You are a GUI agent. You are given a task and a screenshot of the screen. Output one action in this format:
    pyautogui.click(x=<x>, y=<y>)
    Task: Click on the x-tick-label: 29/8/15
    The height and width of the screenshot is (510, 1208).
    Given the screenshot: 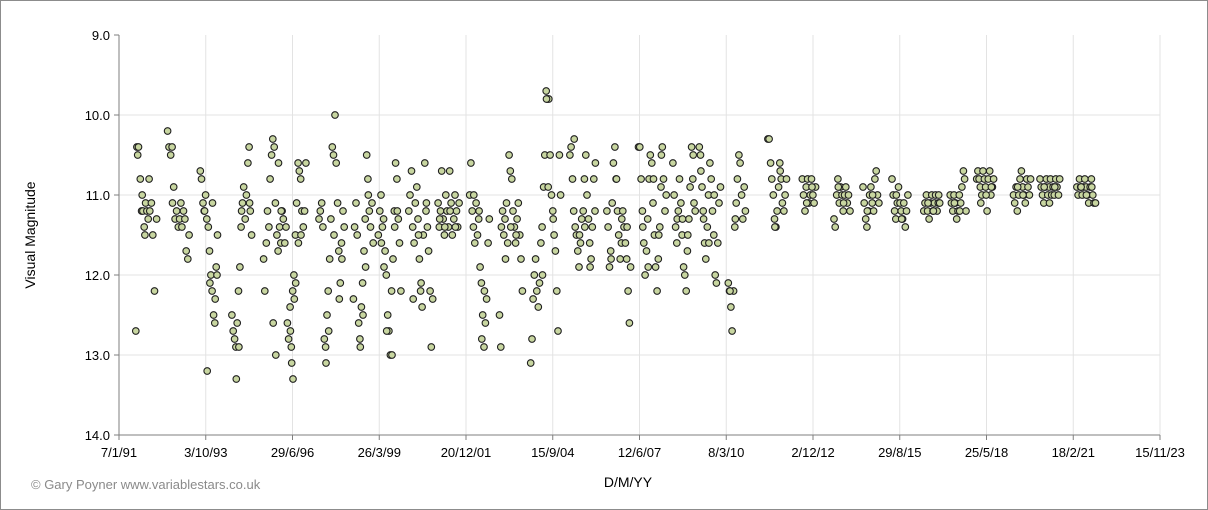 What is the action you would take?
    pyautogui.click(x=899, y=452)
    